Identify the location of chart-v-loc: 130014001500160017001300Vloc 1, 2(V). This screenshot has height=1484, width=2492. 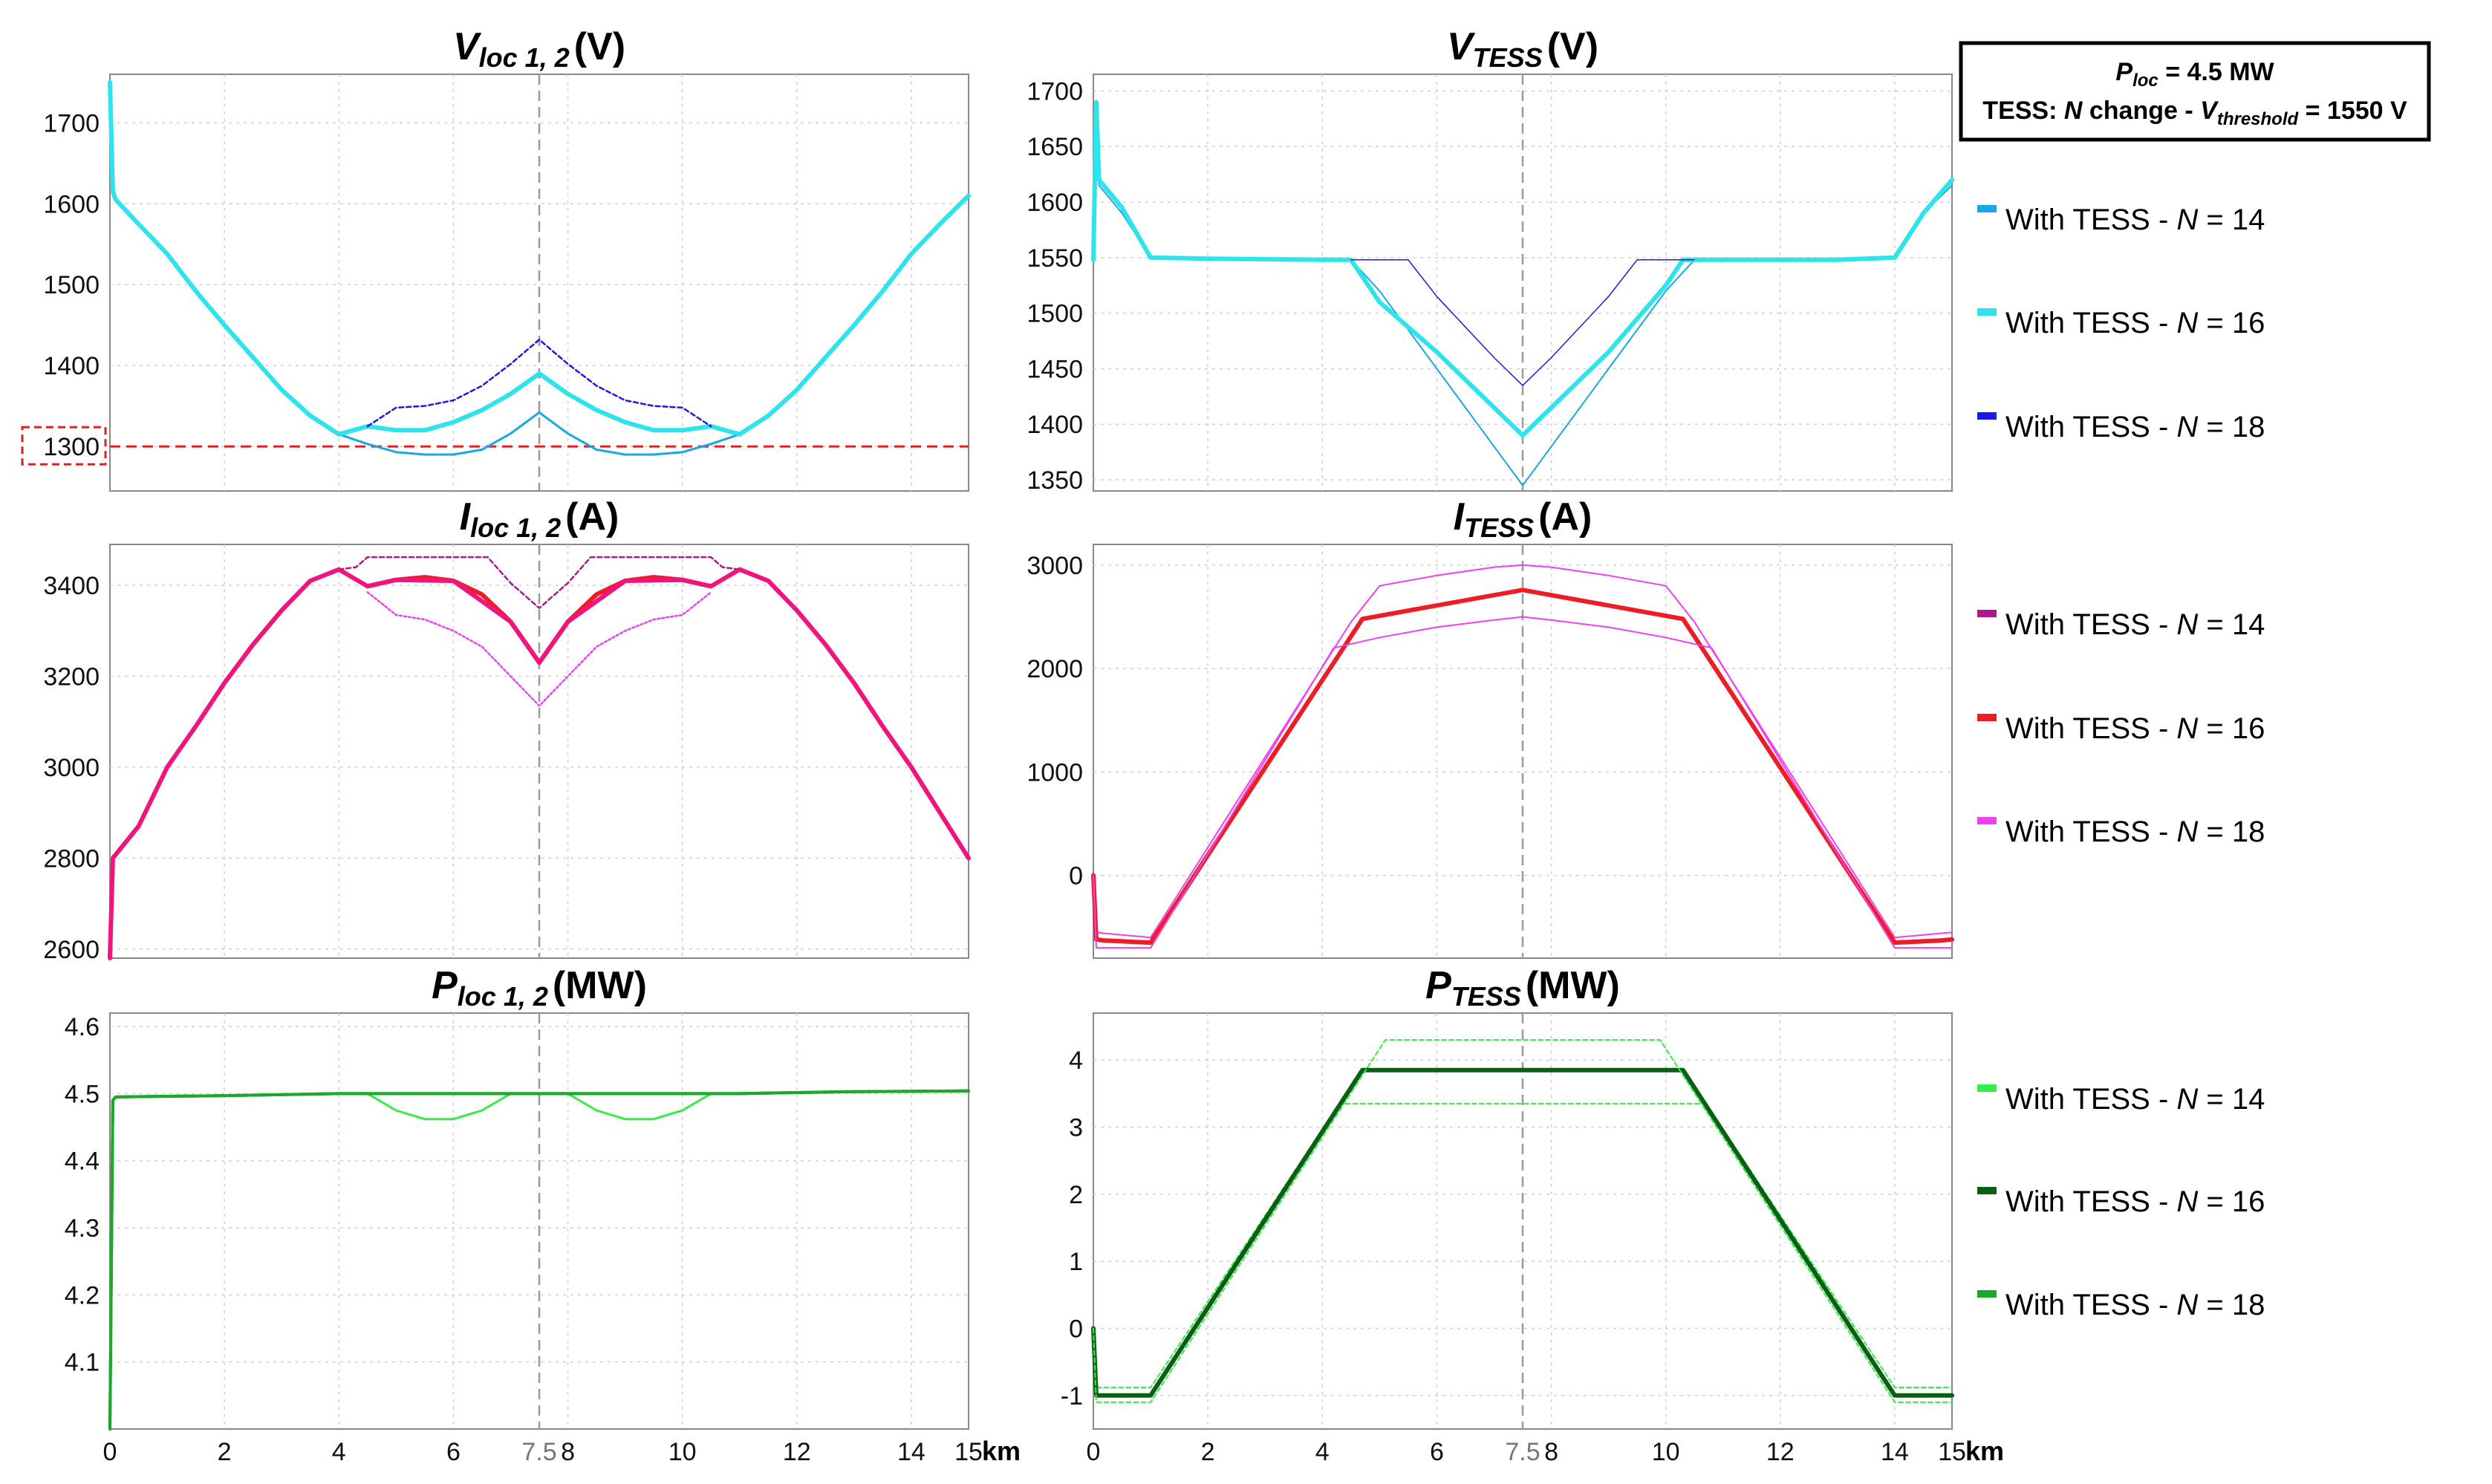
(496, 258).